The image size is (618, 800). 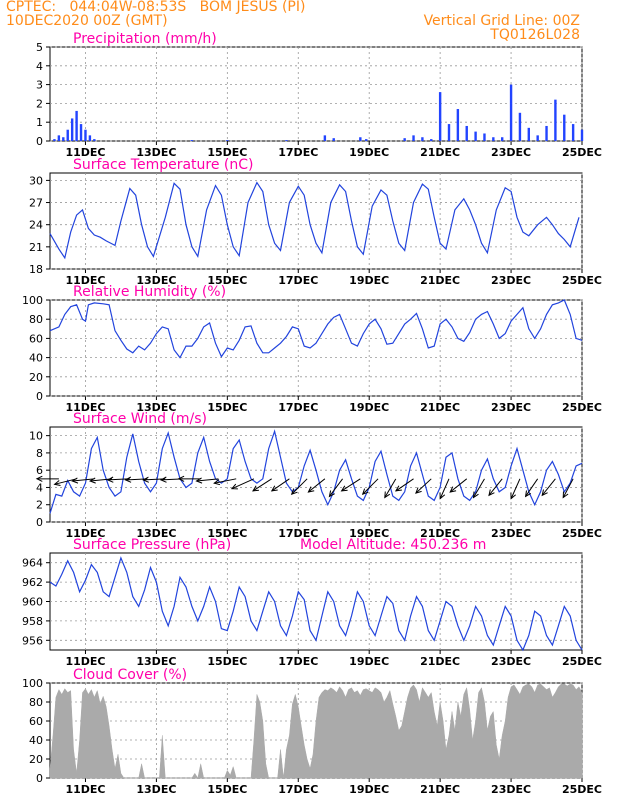 I want to click on panel-1-frame, so click(x=316, y=221).